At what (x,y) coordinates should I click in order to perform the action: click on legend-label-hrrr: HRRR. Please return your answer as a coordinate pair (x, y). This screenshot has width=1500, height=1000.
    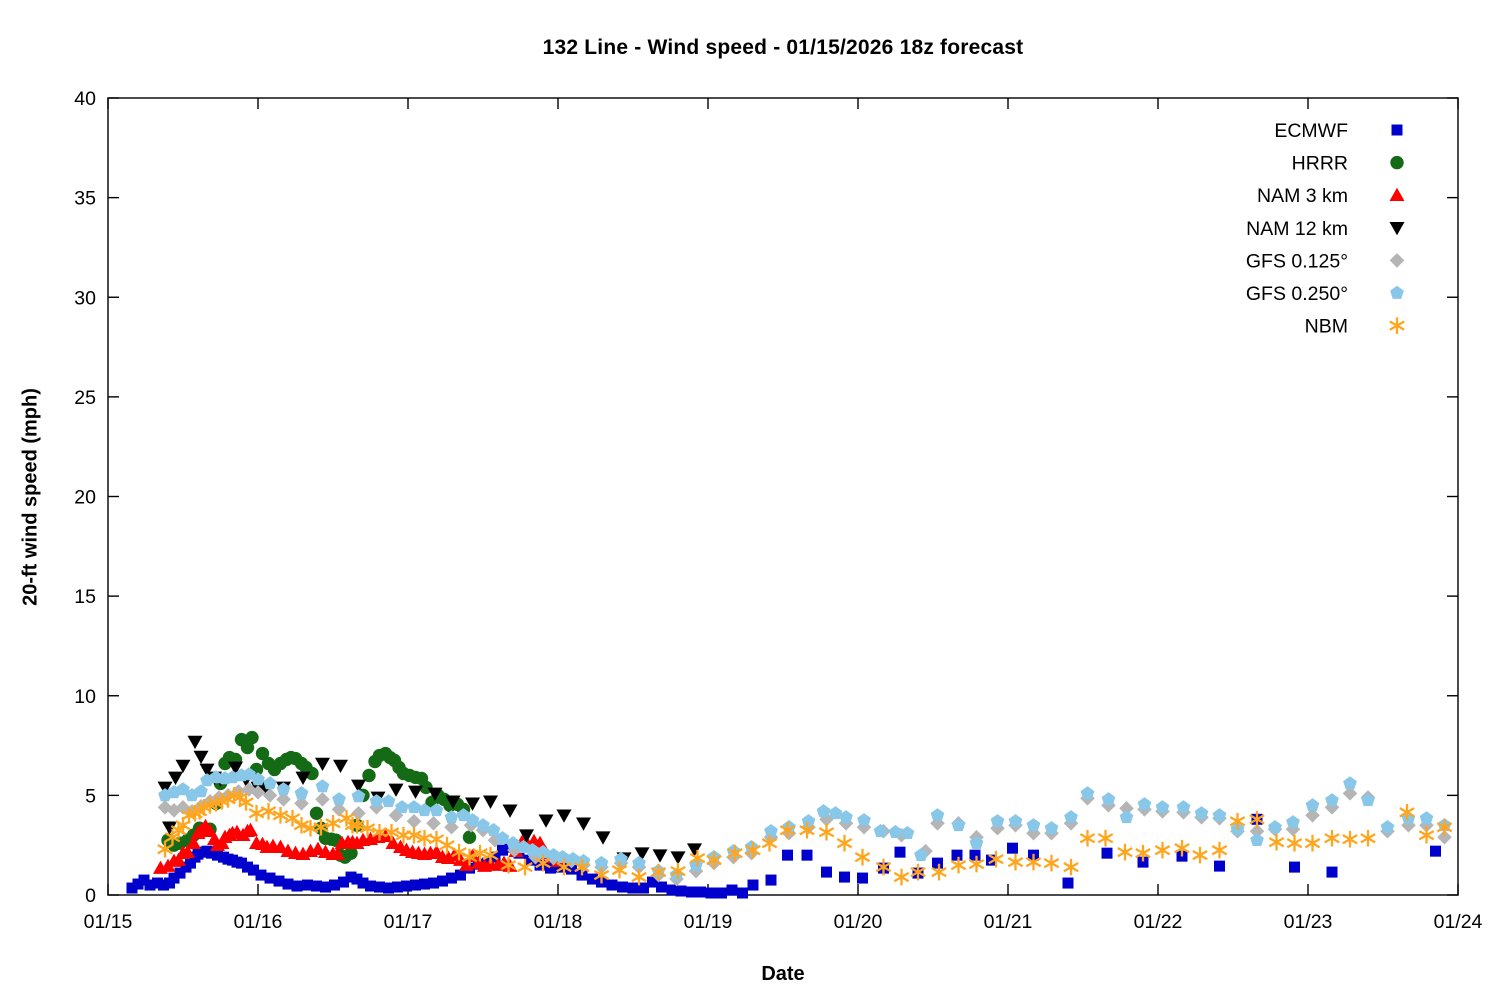
    Looking at the image, I should click on (1320, 164).